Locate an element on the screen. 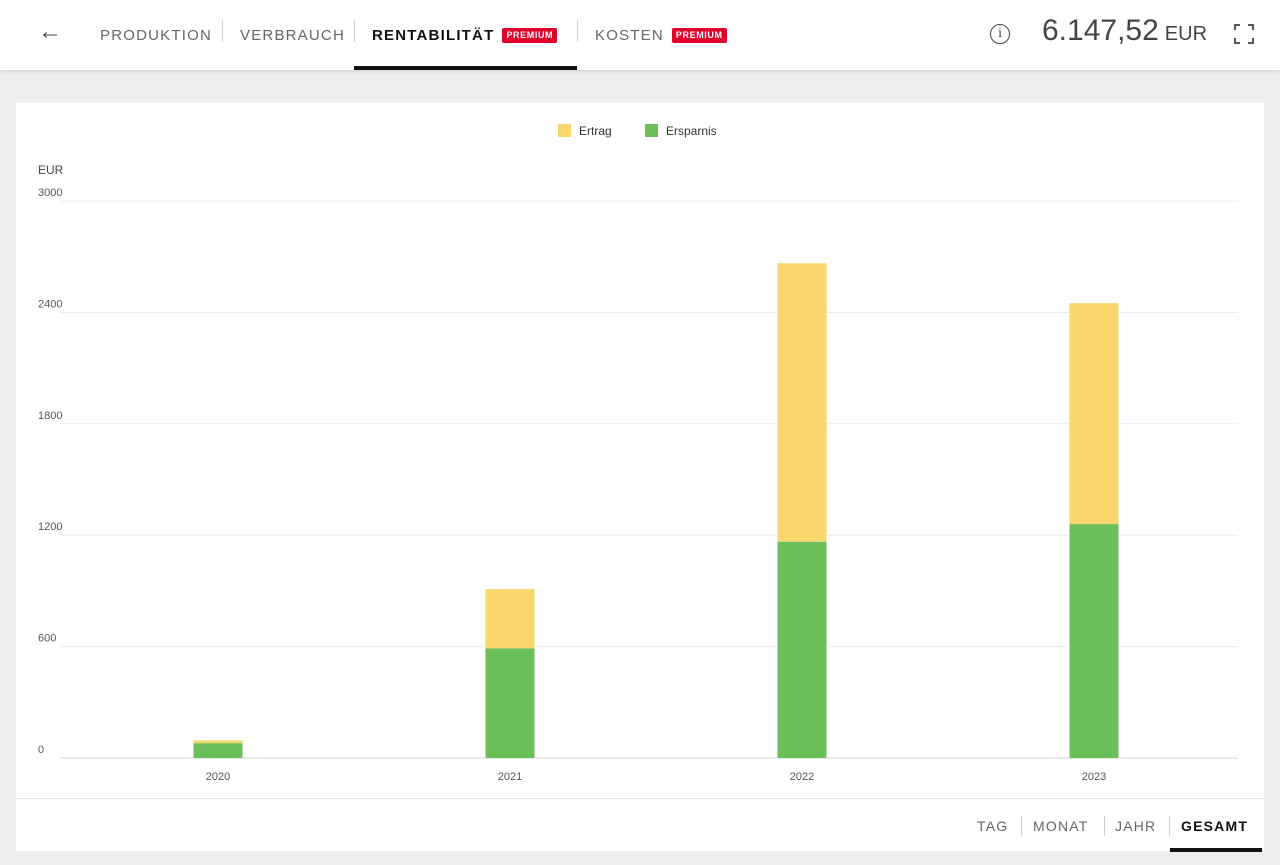 This screenshot has height=865, width=1280. fullscreen-icon is located at coordinates (1244, 34).